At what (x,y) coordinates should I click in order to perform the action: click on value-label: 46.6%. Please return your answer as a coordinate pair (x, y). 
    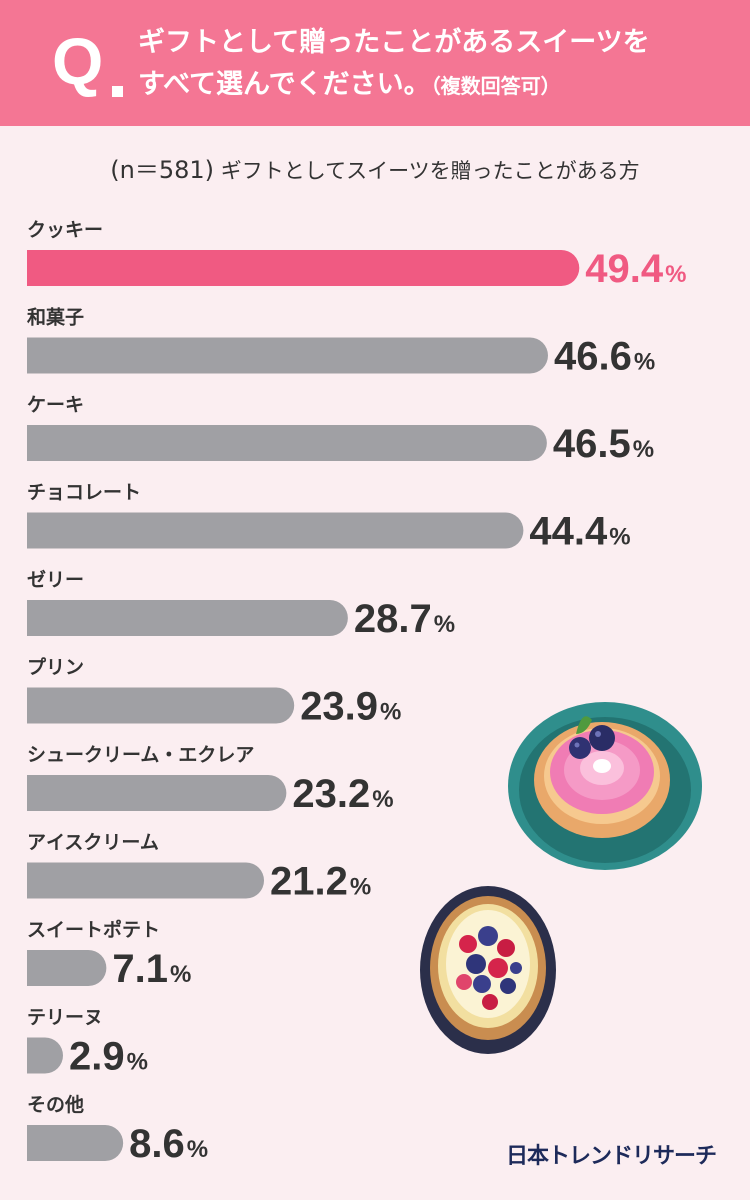
    Looking at the image, I should click on (604, 357).